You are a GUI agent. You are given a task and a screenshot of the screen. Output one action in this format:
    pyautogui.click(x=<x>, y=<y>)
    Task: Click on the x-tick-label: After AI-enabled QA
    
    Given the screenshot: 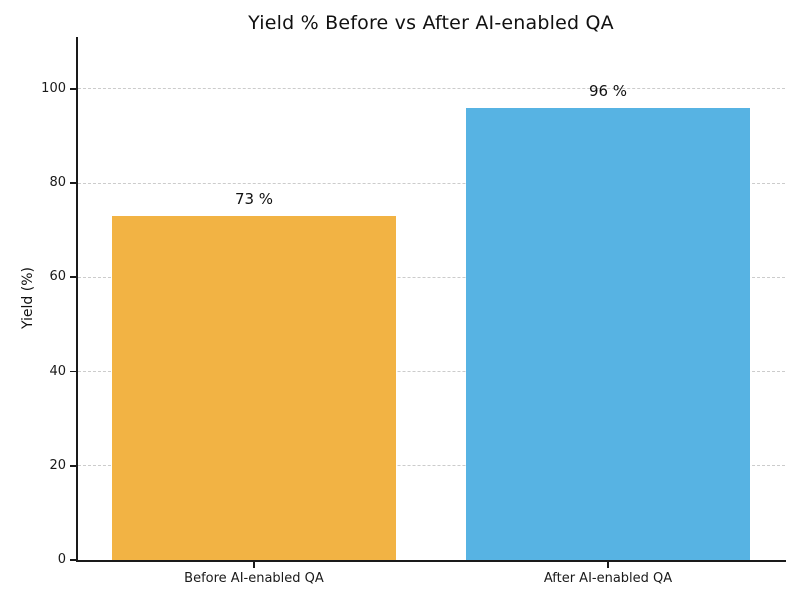 What is the action you would take?
    pyautogui.click(x=608, y=578)
    